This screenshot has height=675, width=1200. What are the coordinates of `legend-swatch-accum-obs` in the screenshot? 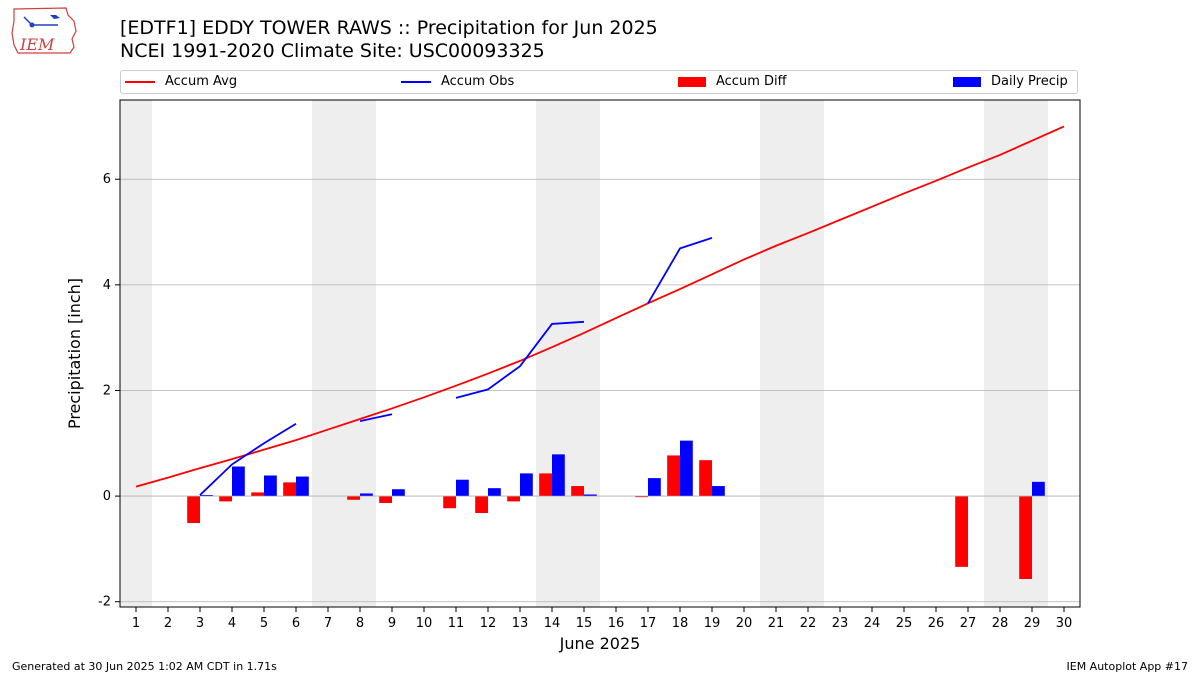 It's located at (416, 81).